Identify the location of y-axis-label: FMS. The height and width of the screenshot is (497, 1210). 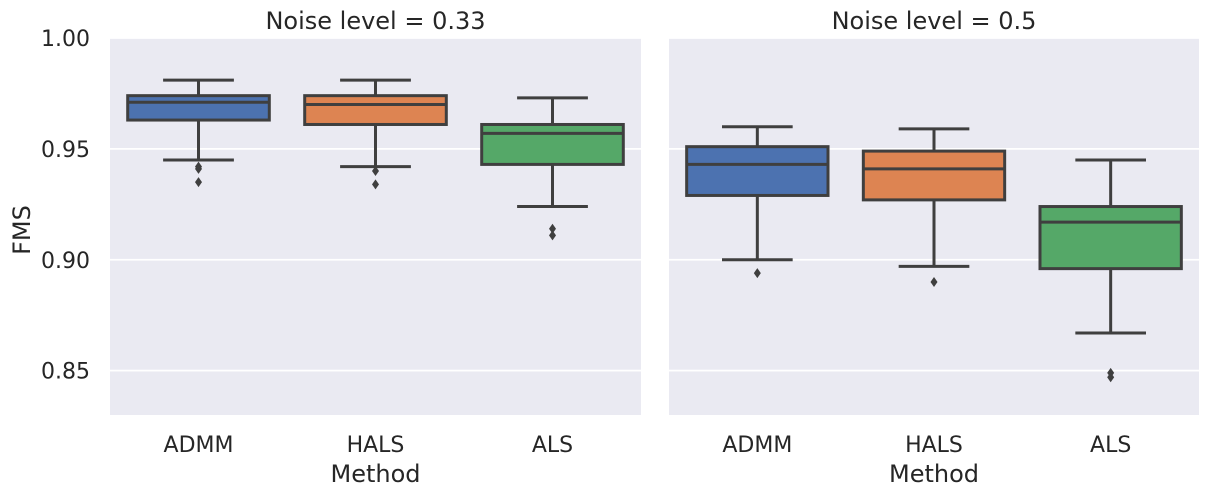
(22, 230).